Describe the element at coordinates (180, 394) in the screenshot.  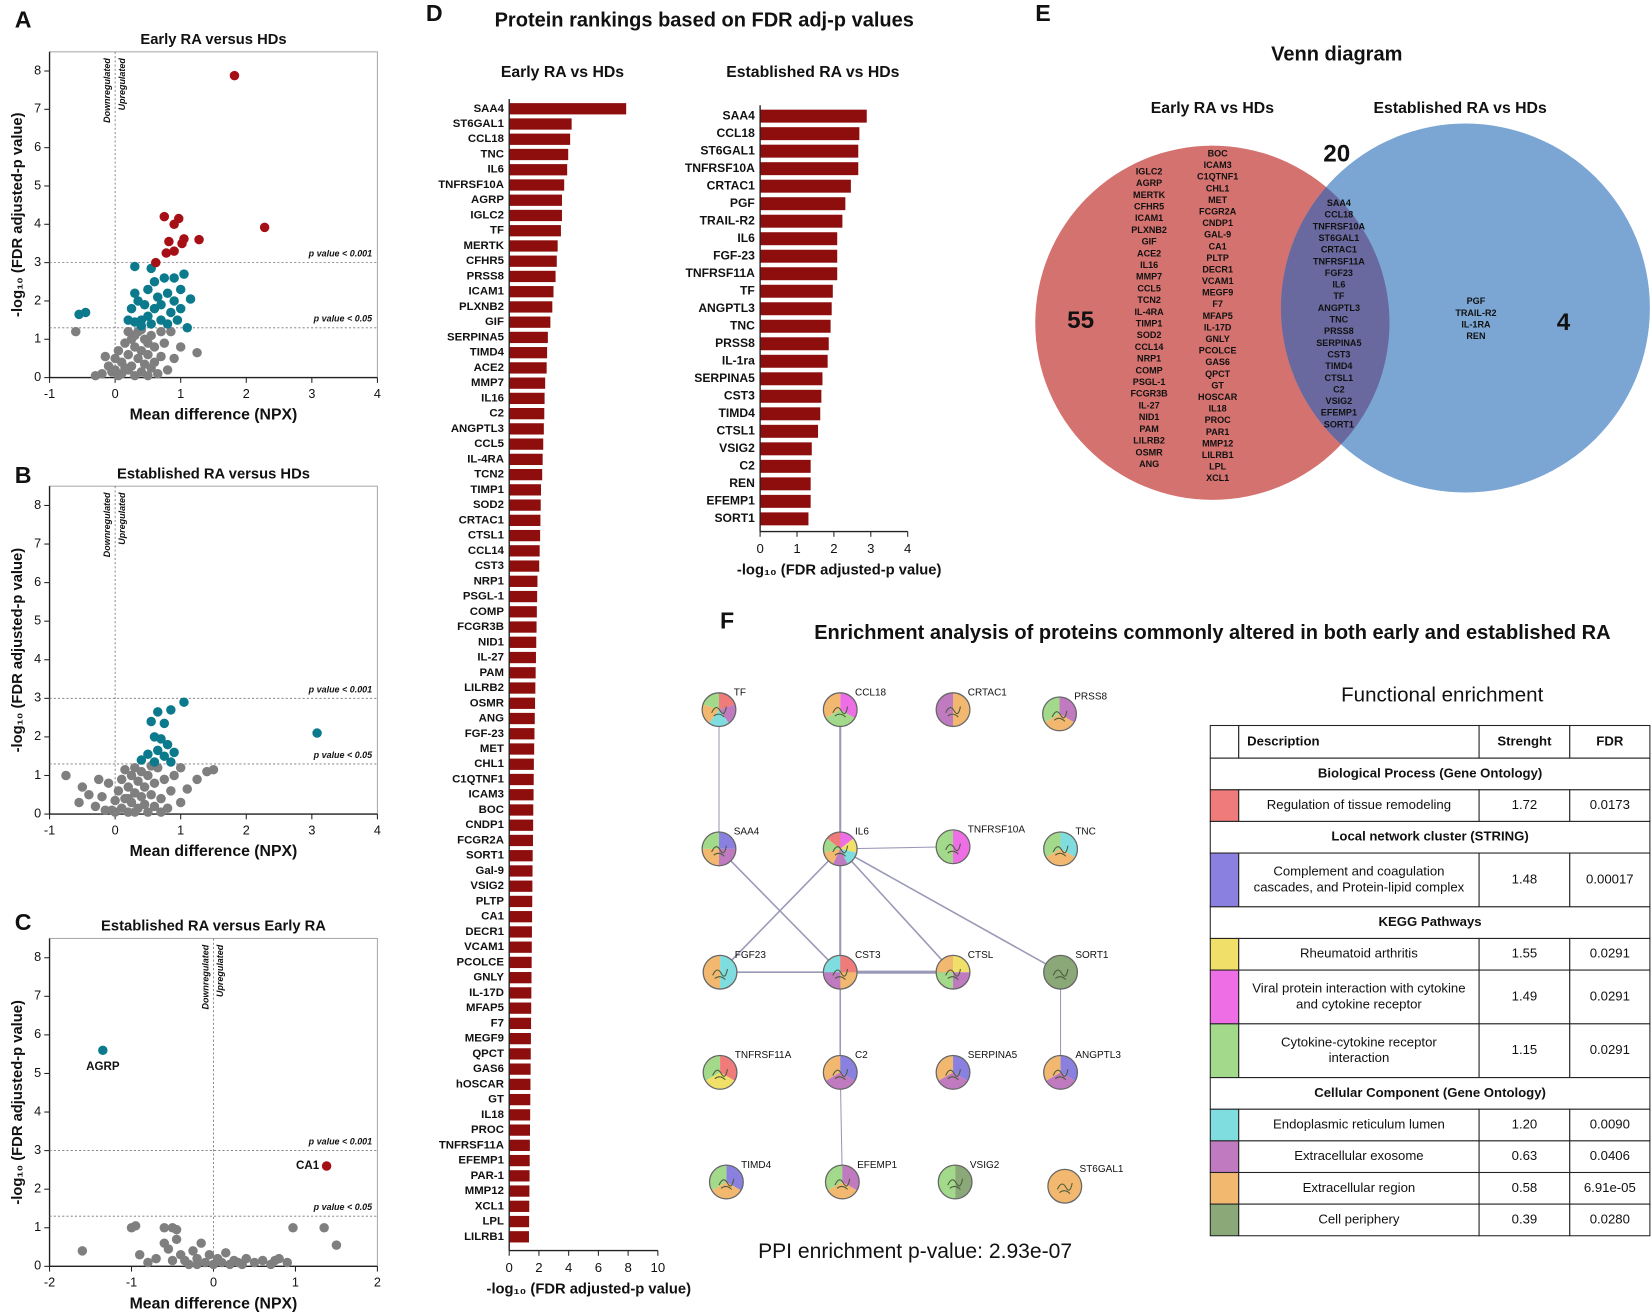
I see `x-tick-label: 1` at that location.